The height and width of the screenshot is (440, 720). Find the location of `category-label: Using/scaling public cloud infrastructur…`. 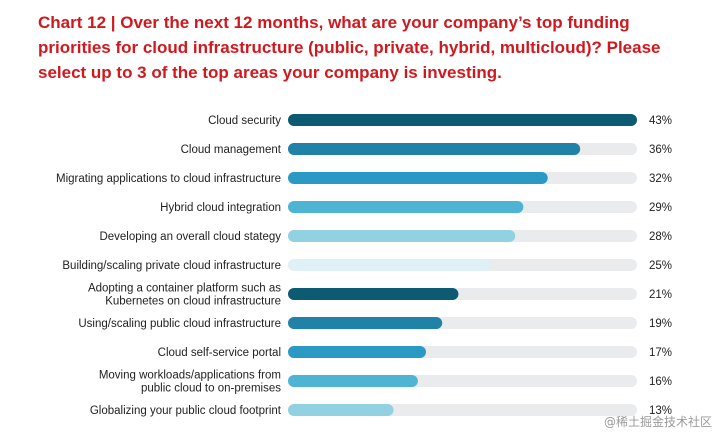

category-label: Using/scaling public cloud infrastructur… is located at coordinates (179, 324).